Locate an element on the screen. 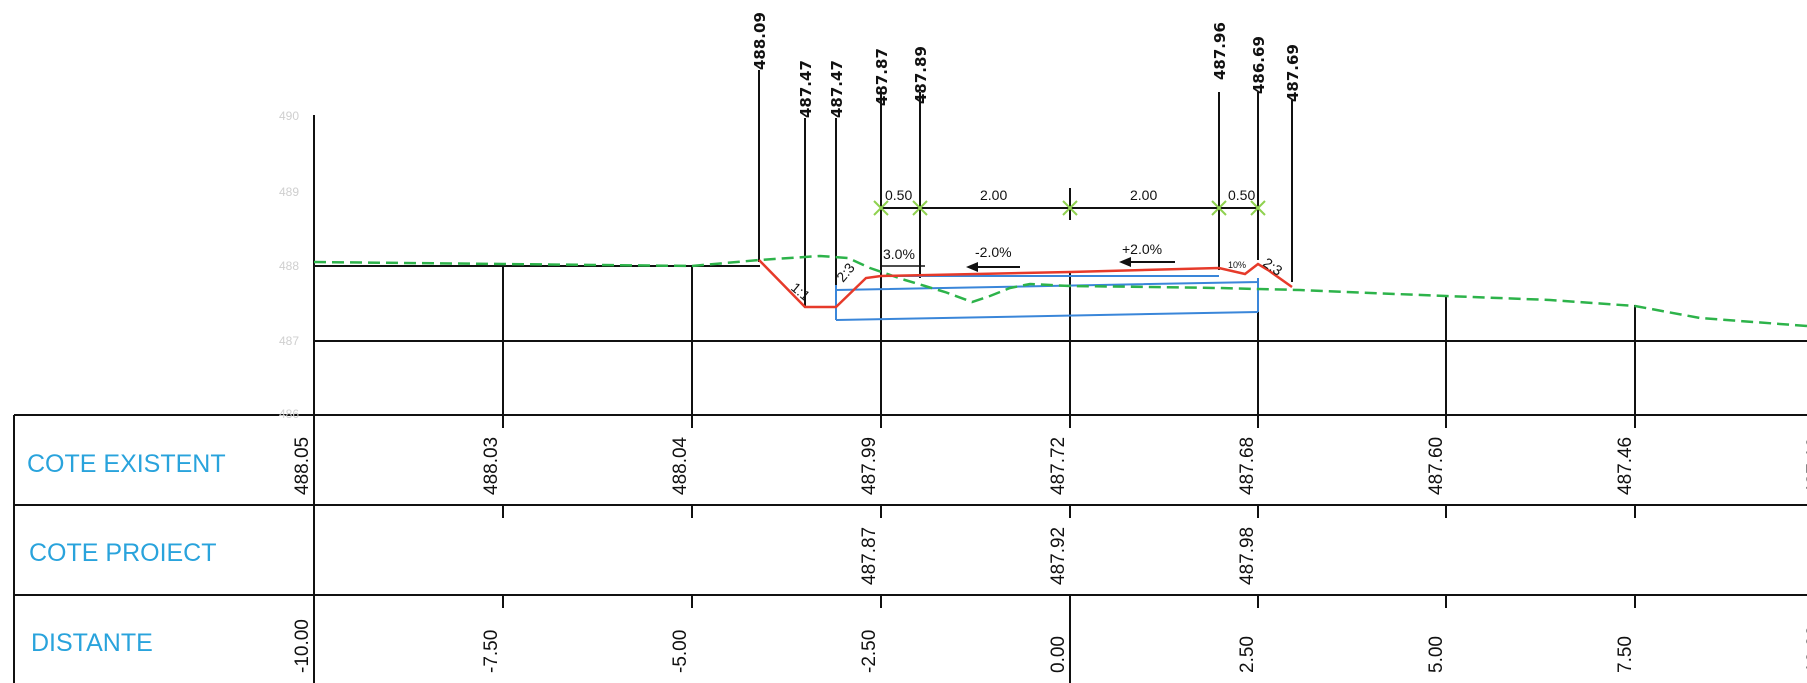  cell-project: 487.98 is located at coordinates (1247, 556).